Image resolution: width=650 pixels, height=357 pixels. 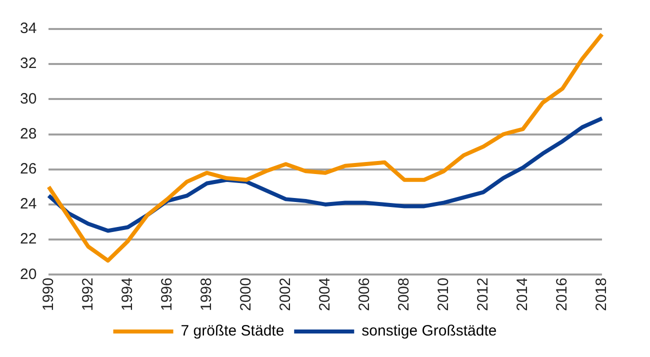 What do you see at coordinates (232, 331) in the screenshot?
I see `legend-label: 7 größte Städte` at bounding box center [232, 331].